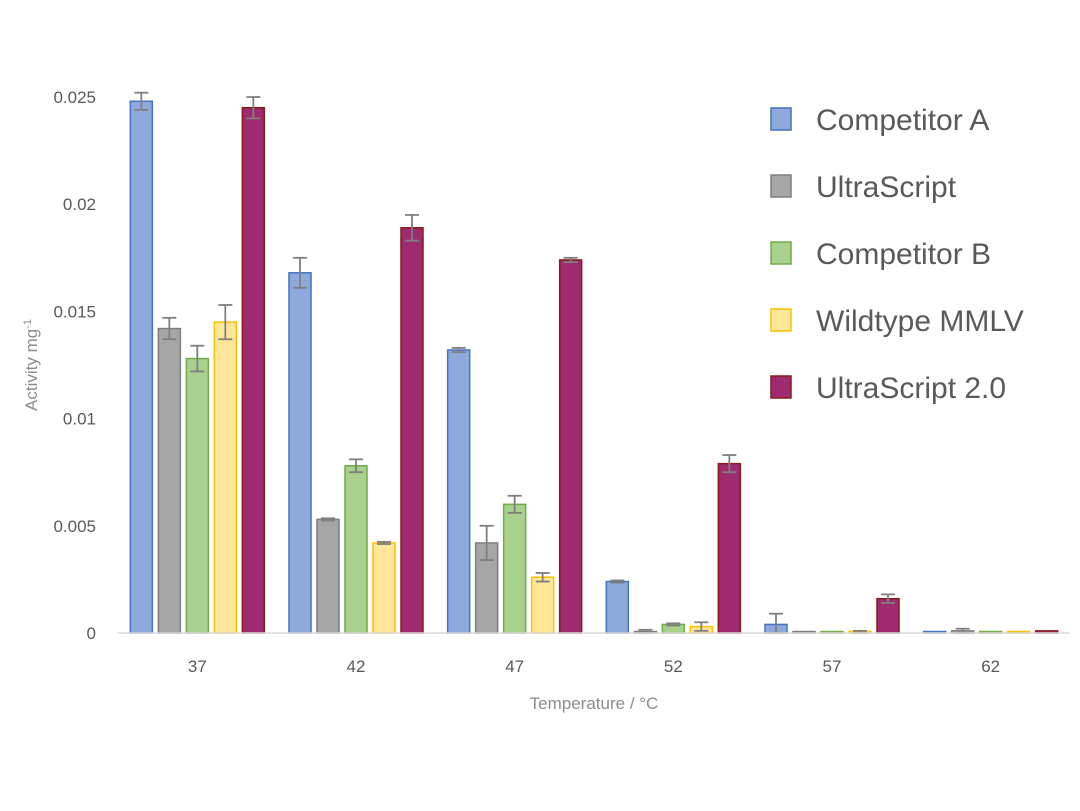 The width and height of the screenshot is (1080, 811). What do you see at coordinates (74, 311) in the screenshot?
I see `y-tick-label: 0.015` at bounding box center [74, 311].